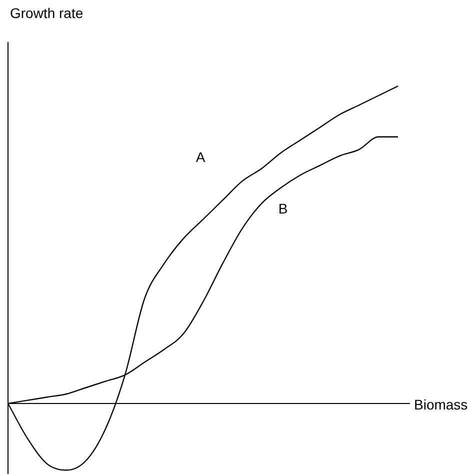 The image size is (474, 474). What do you see at coordinates (201, 157) in the screenshot?
I see `text: A` at bounding box center [201, 157].